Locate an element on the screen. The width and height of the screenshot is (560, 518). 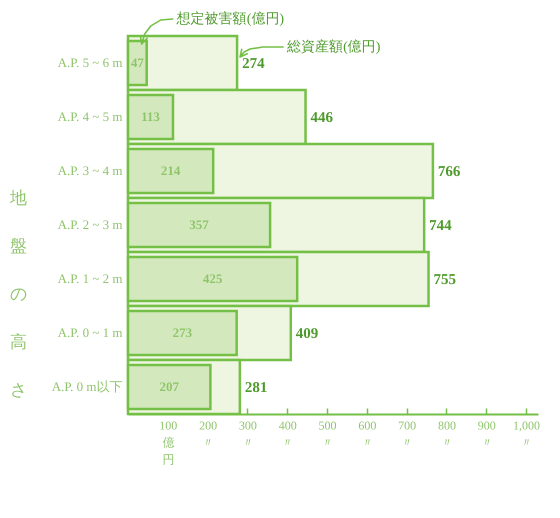
x-tick-label: 600 〃 is located at coordinates (367, 434).